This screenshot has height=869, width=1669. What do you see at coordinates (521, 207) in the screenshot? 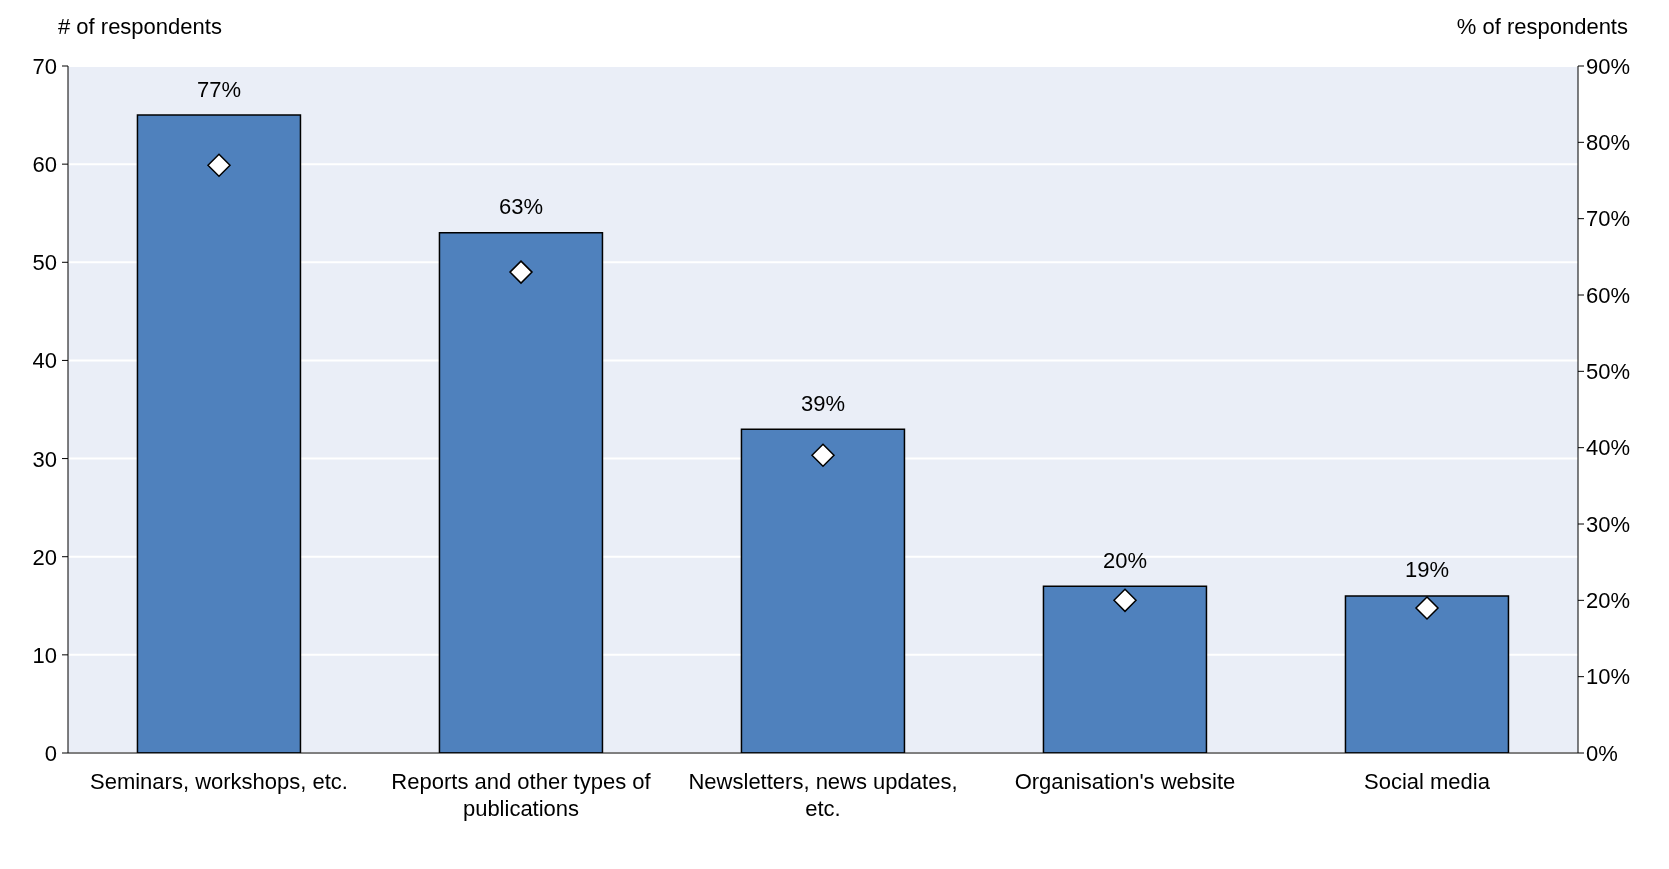
I see `data-label: 63%` at bounding box center [521, 207].